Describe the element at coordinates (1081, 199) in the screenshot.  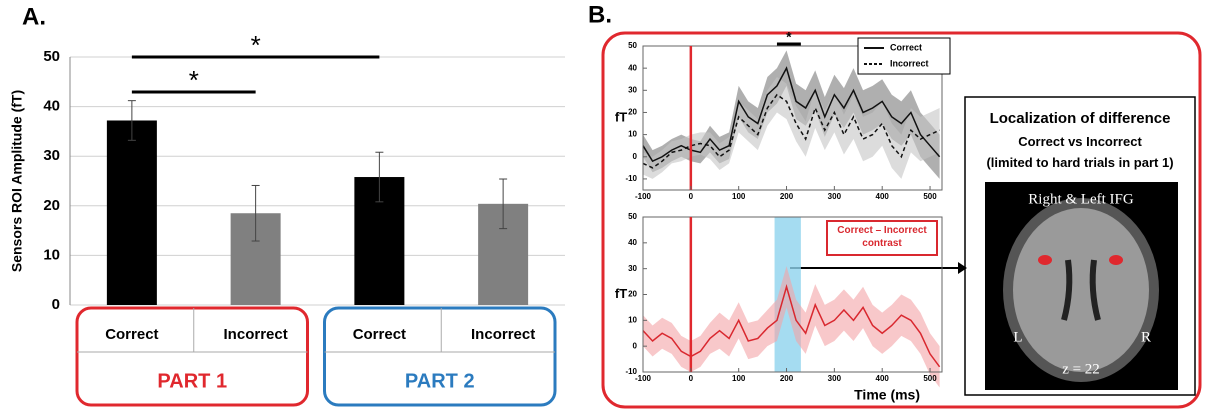
I see `image-title: Right & Left IFG` at that location.